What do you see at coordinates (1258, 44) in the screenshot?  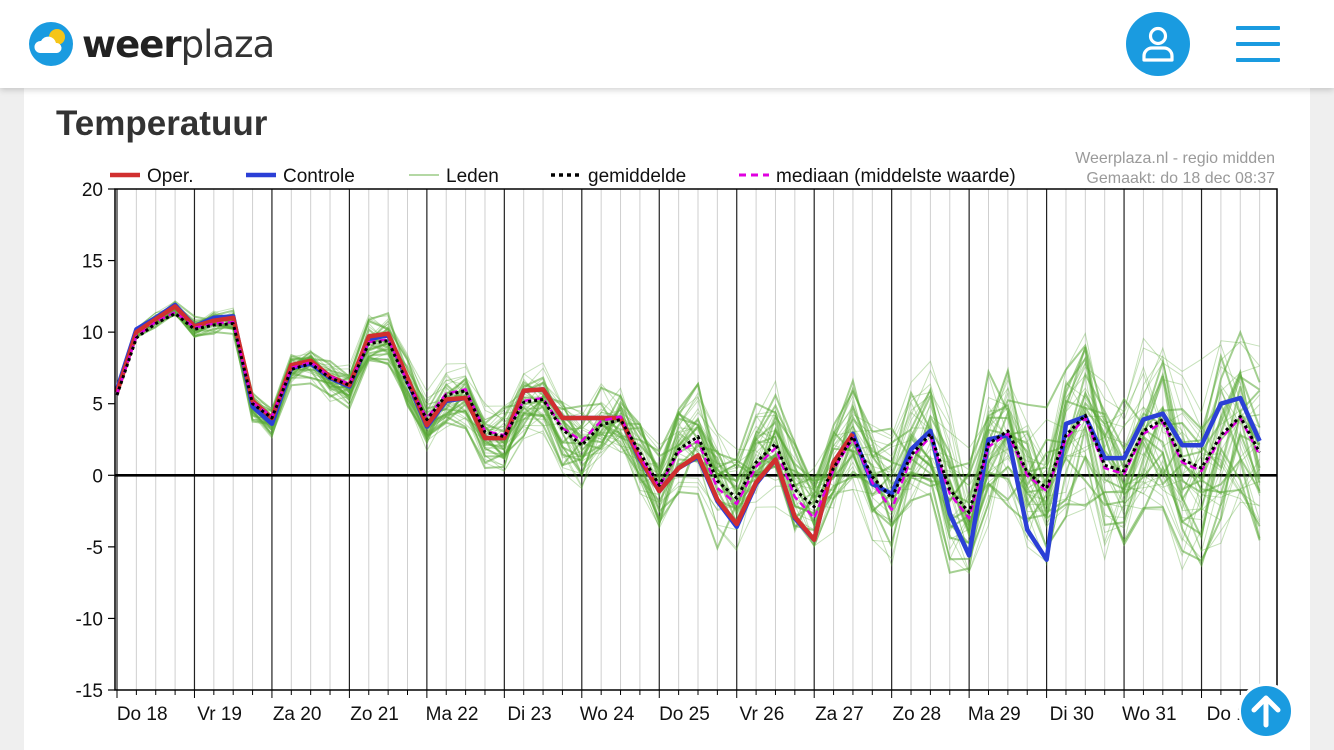 I see `hamburger-menu-button` at bounding box center [1258, 44].